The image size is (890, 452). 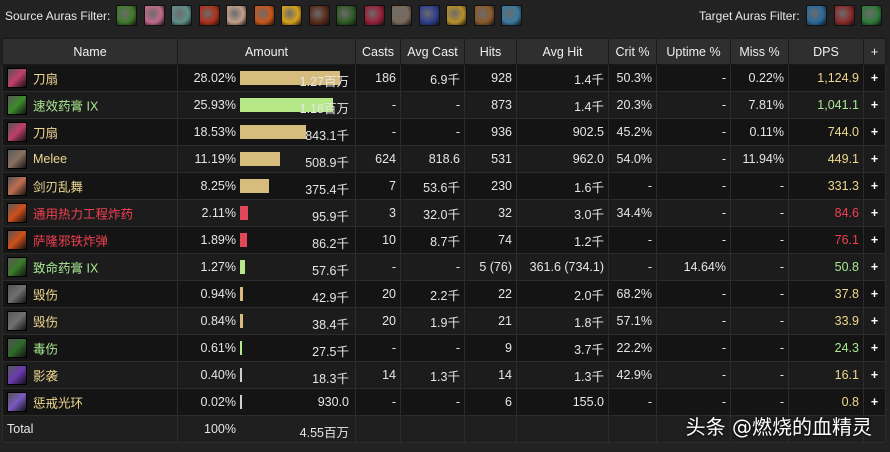 What do you see at coordinates (826, 375) in the screenshot?
I see `dps-value: 16.1` at bounding box center [826, 375].